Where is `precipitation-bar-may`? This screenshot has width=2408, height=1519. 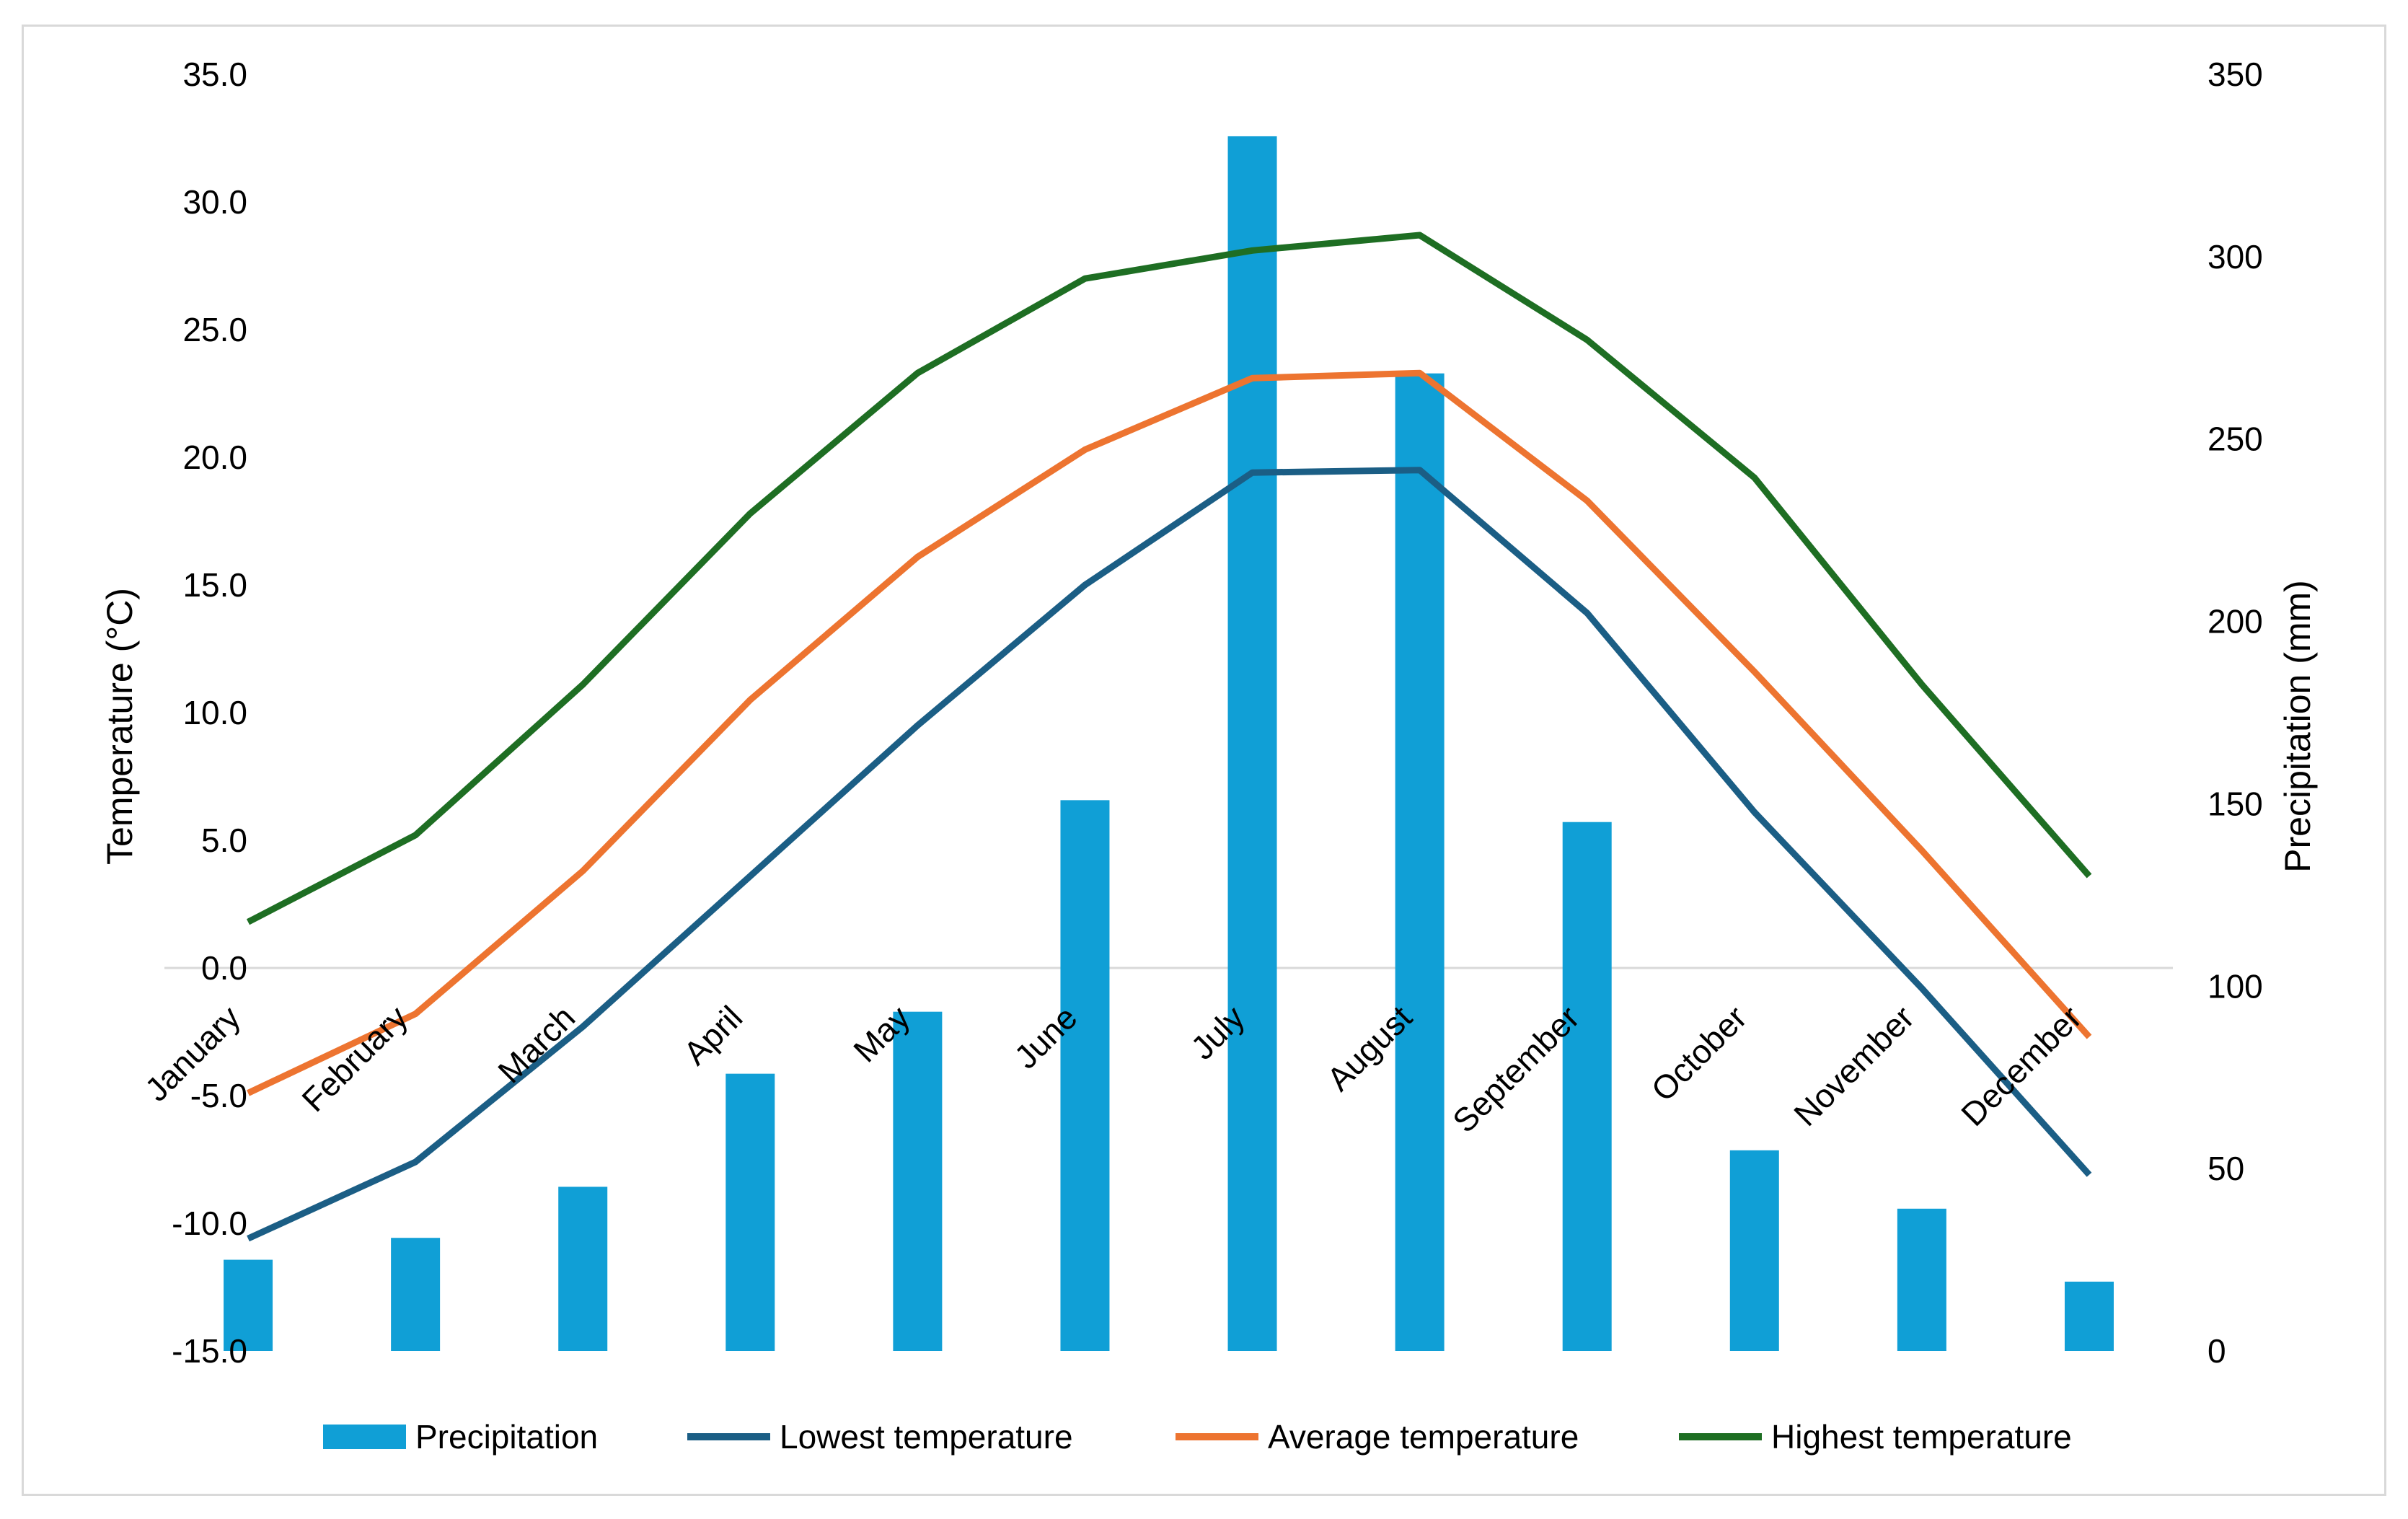
precipitation-bar-may is located at coordinates (918, 1181).